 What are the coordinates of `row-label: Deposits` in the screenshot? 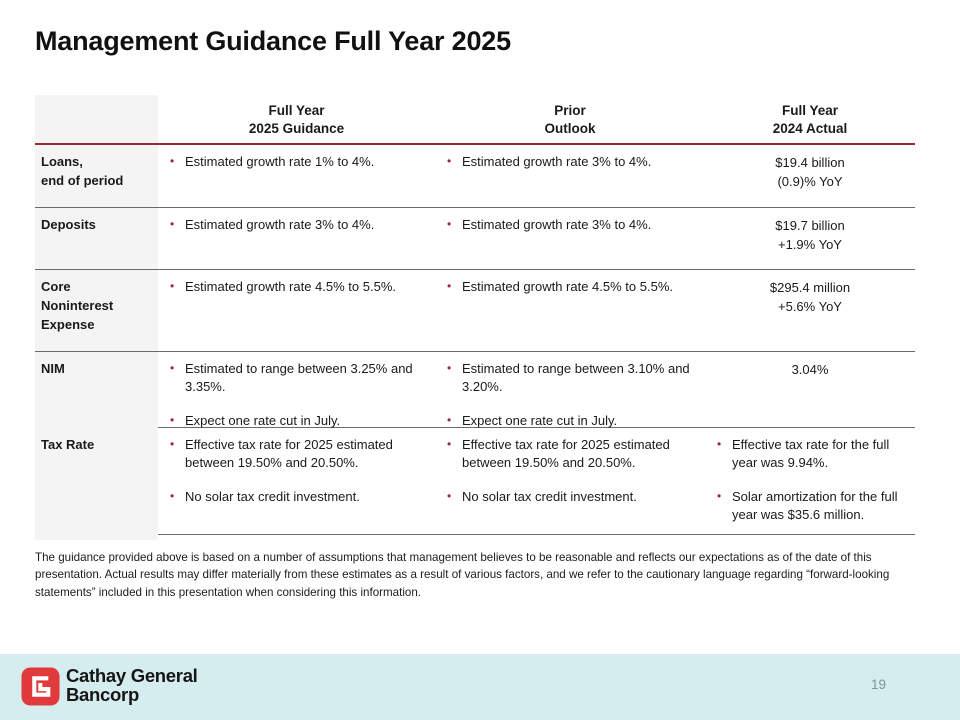 It's located at (96, 238).